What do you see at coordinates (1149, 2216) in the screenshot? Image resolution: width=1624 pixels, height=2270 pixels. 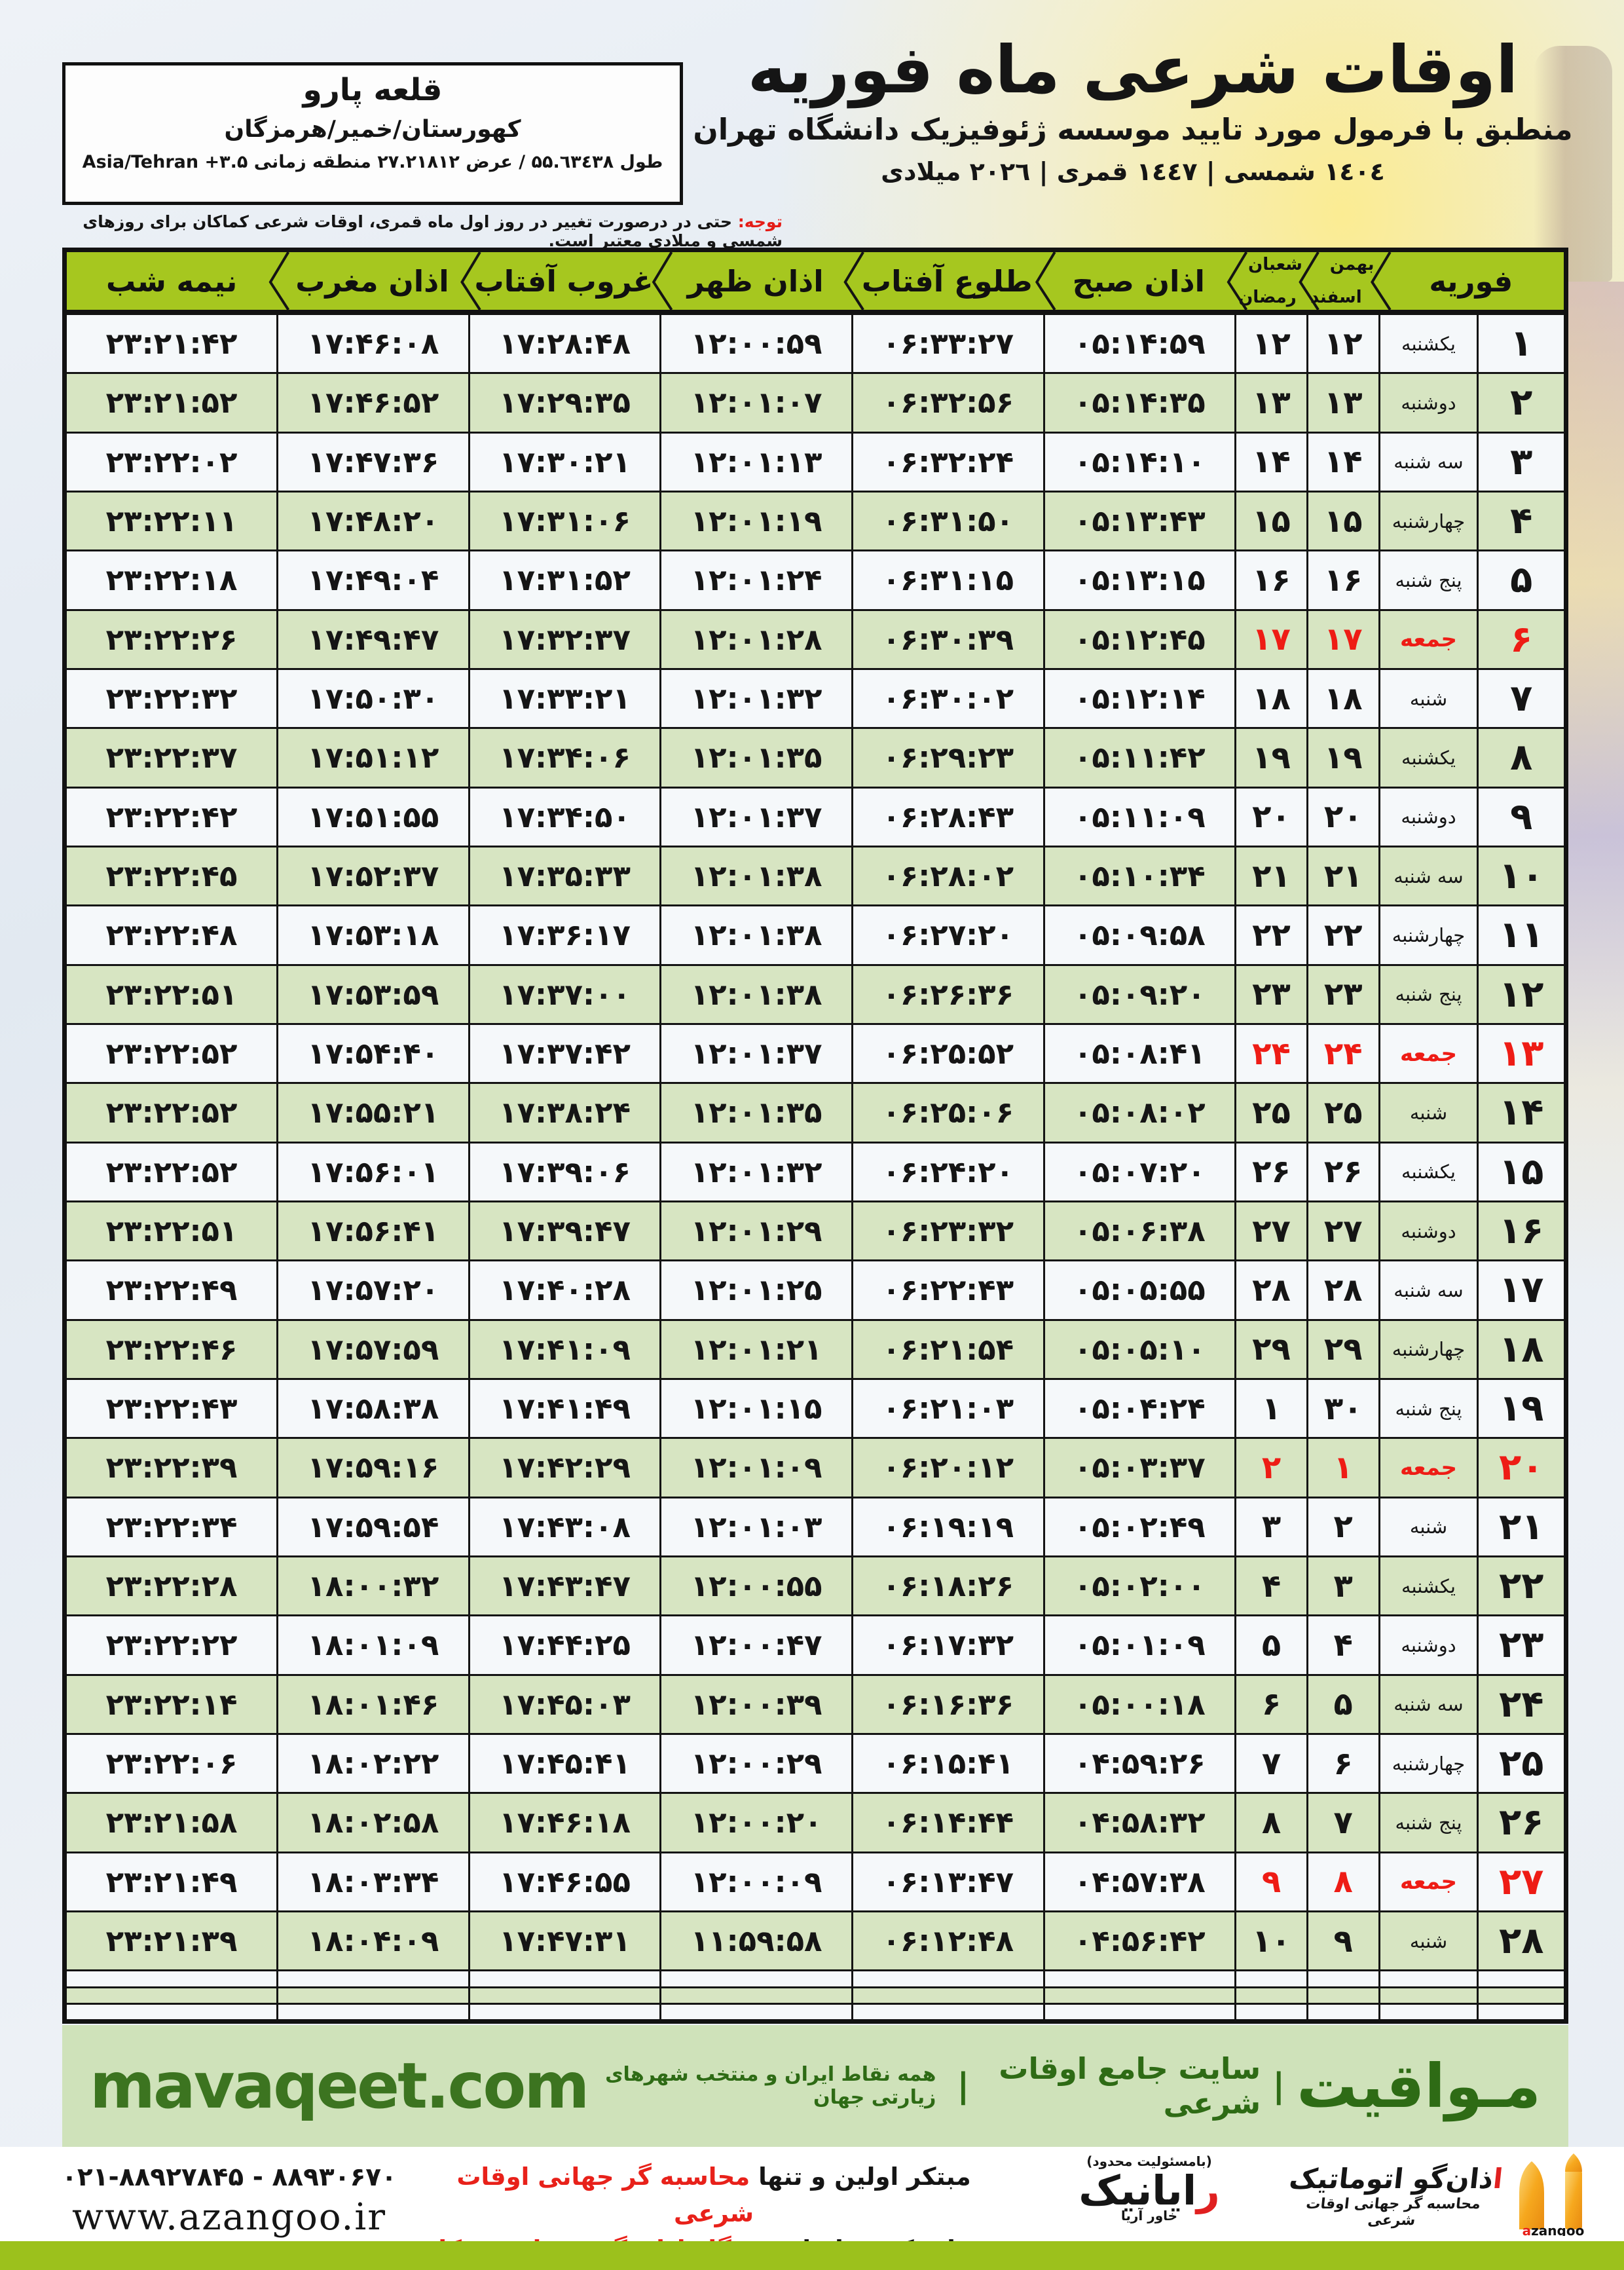 I see `rayanik-subname: خاور آریا` at bounding box center [1149, 2216].